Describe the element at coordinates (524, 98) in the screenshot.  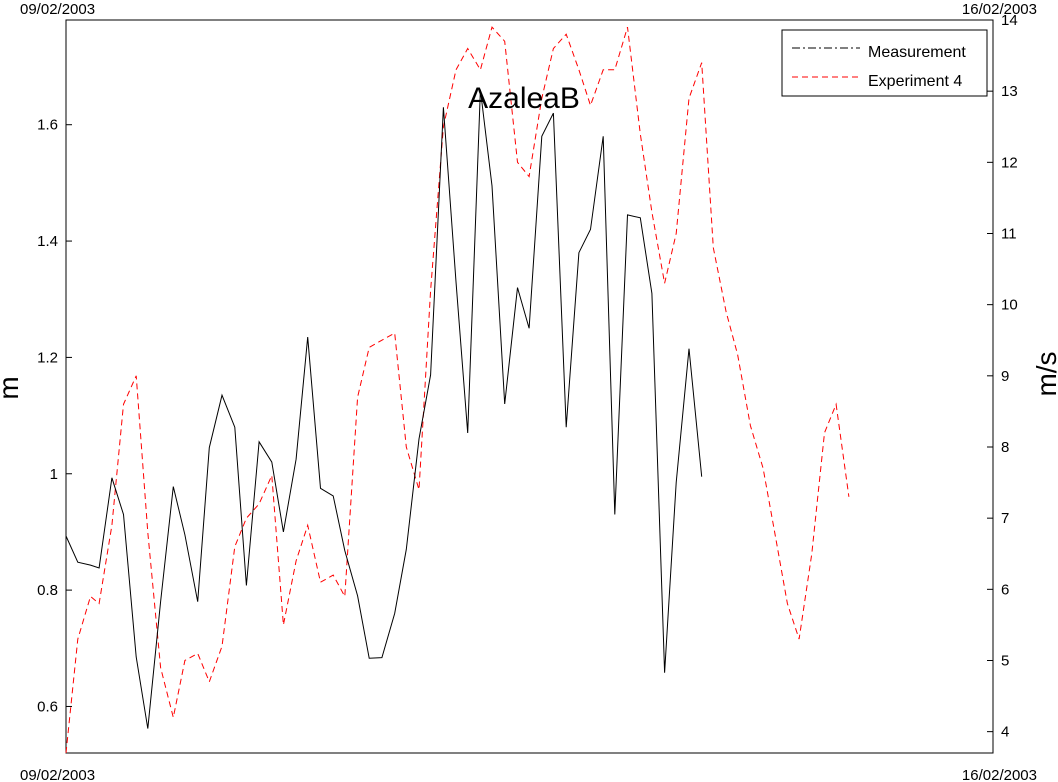
I see `chart-title: AzaleaB` at that location.